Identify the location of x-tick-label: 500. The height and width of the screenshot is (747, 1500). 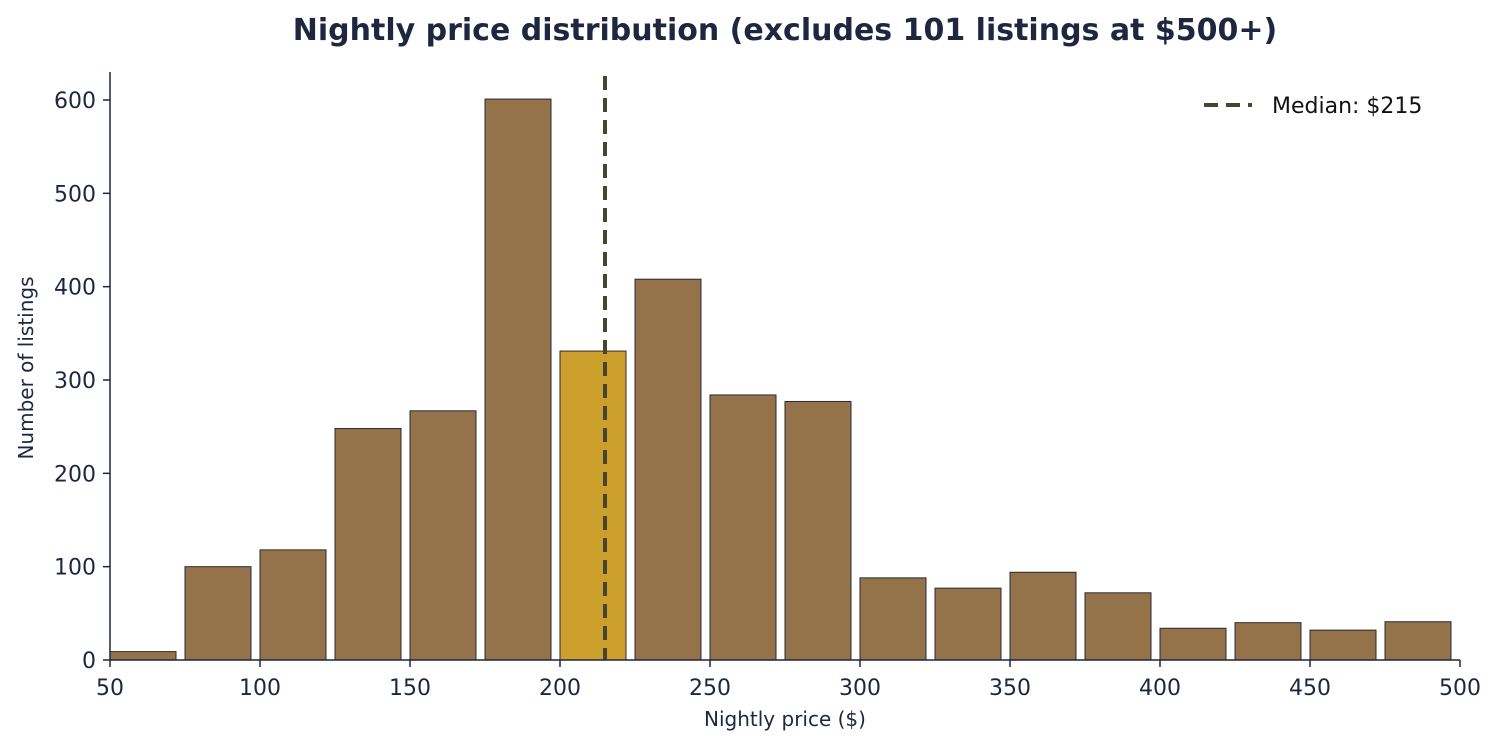
(1460, 688).